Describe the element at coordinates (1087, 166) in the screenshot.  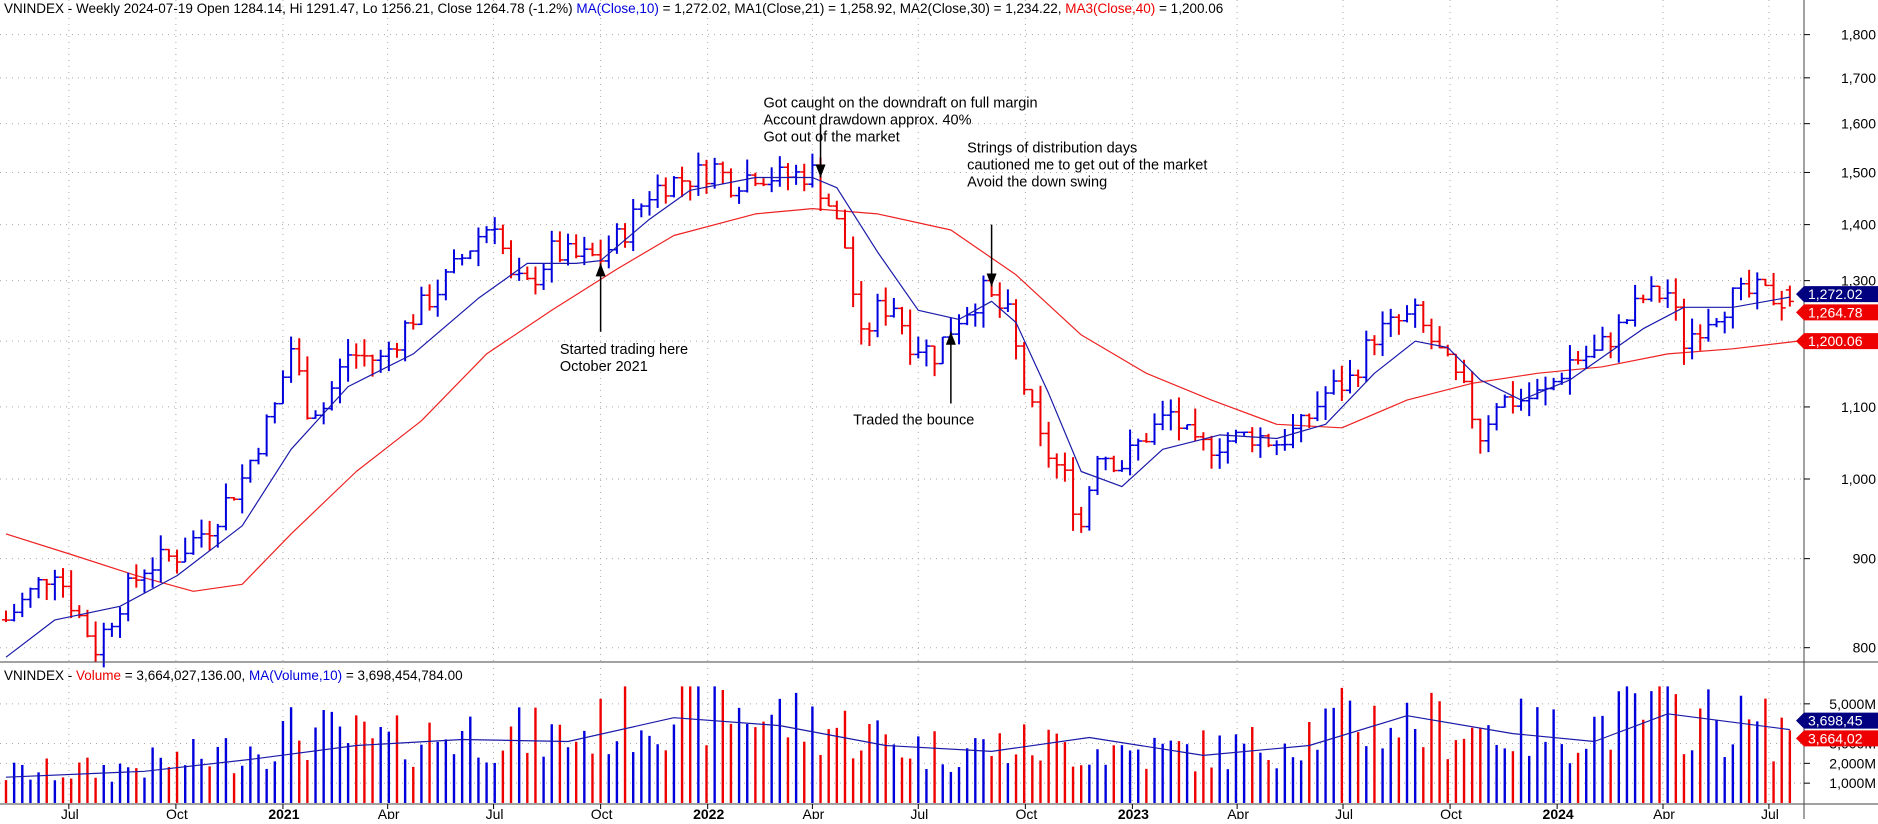
I see `annotation-text: cautioned me to get out of the market` at that location.